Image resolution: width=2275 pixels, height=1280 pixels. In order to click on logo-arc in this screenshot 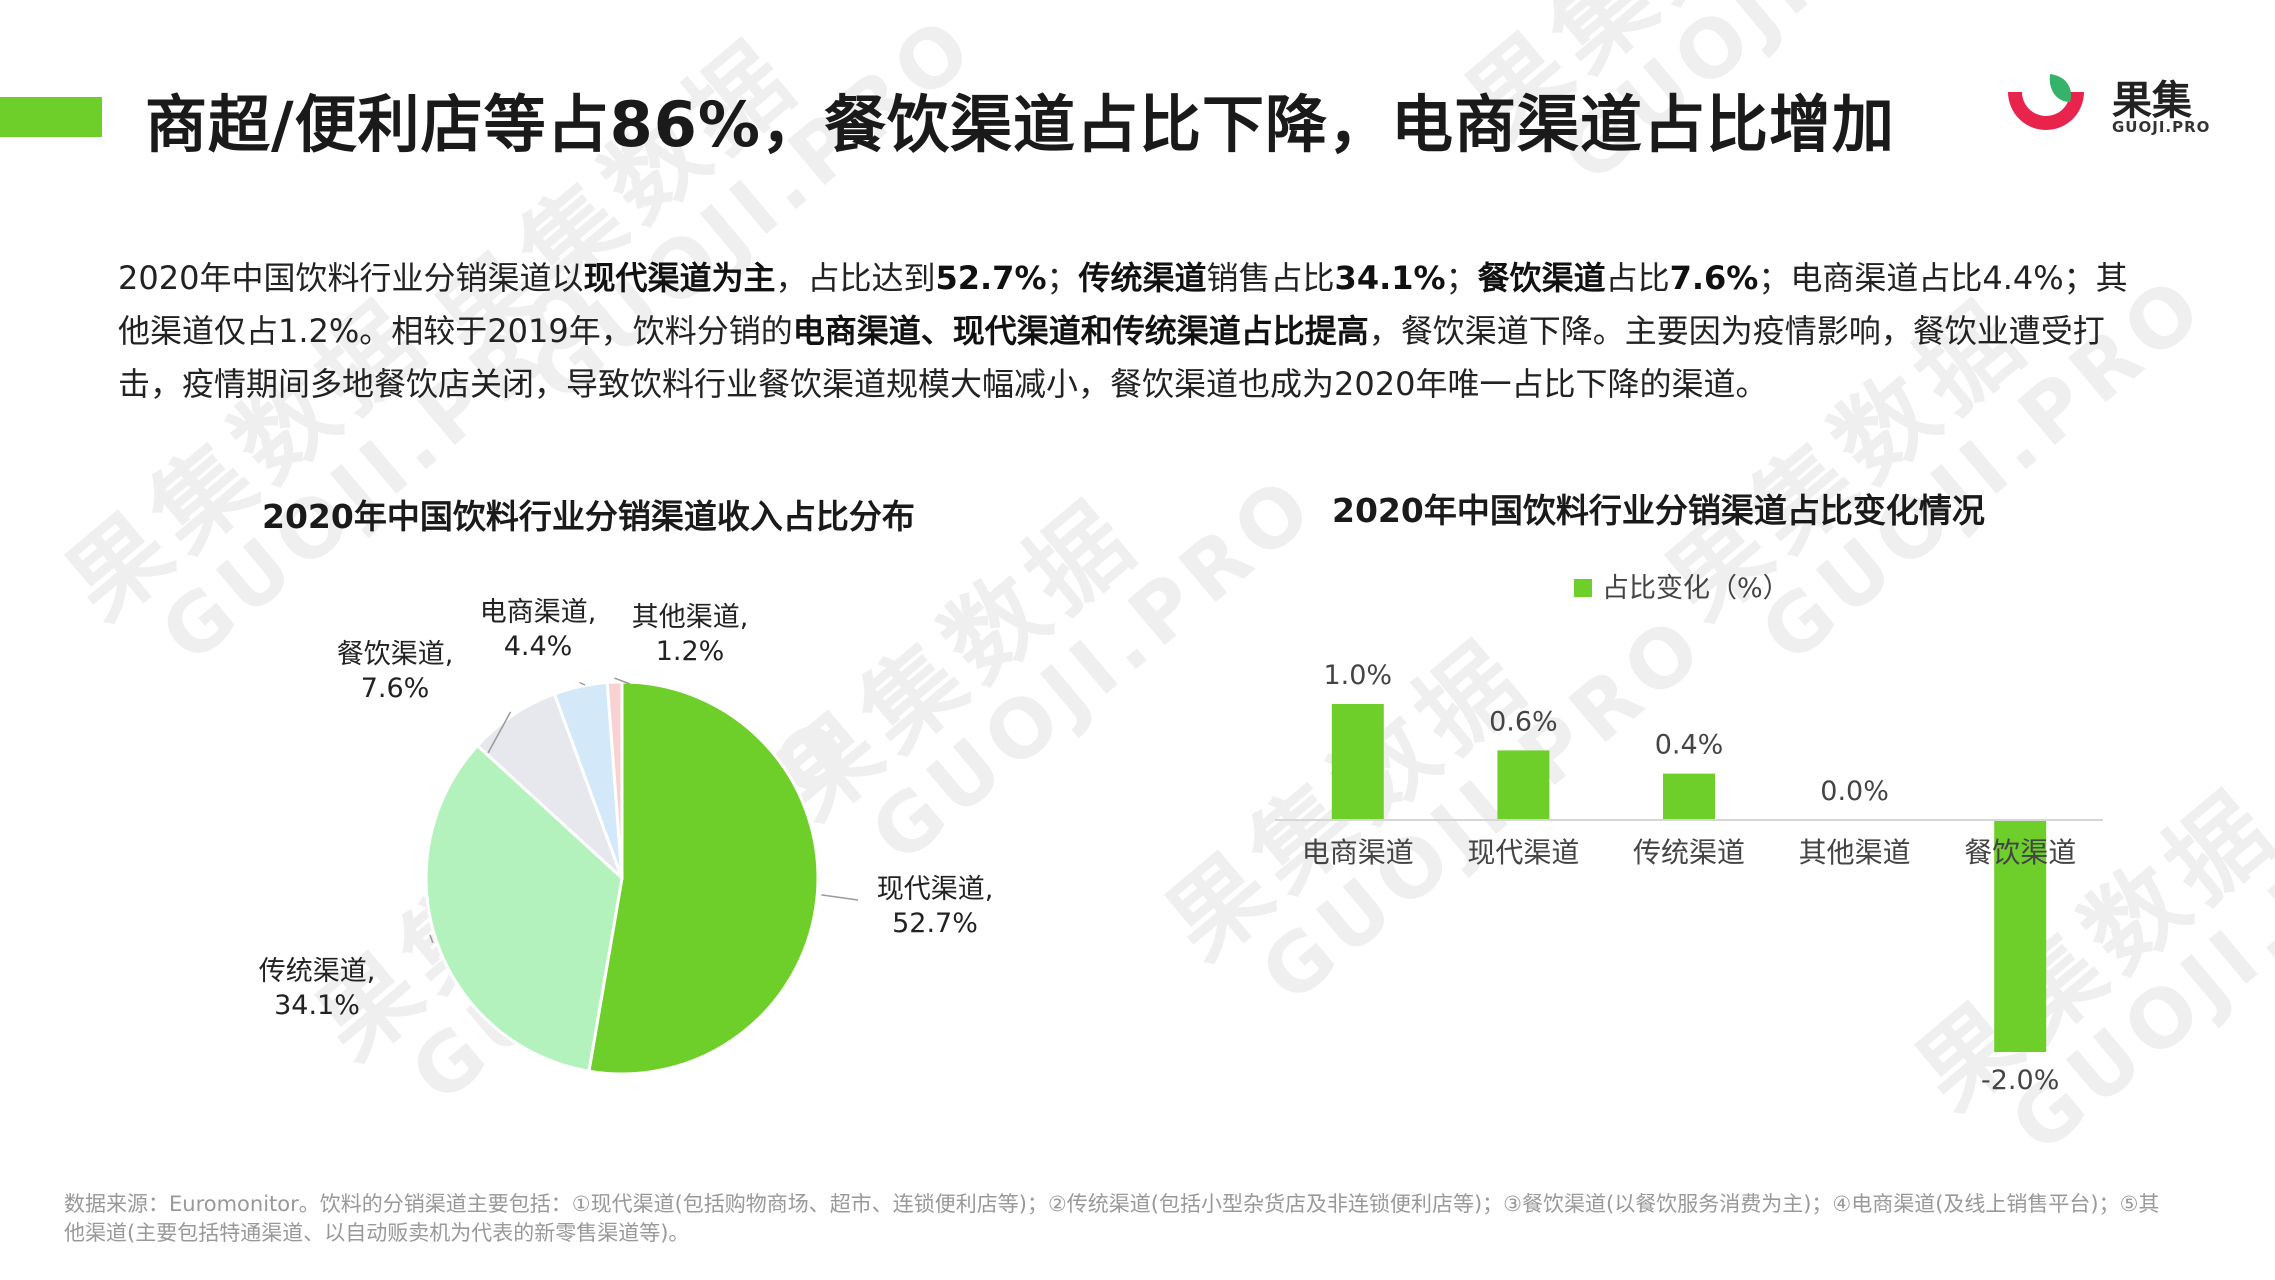, I will do `click(2046, 111)`.